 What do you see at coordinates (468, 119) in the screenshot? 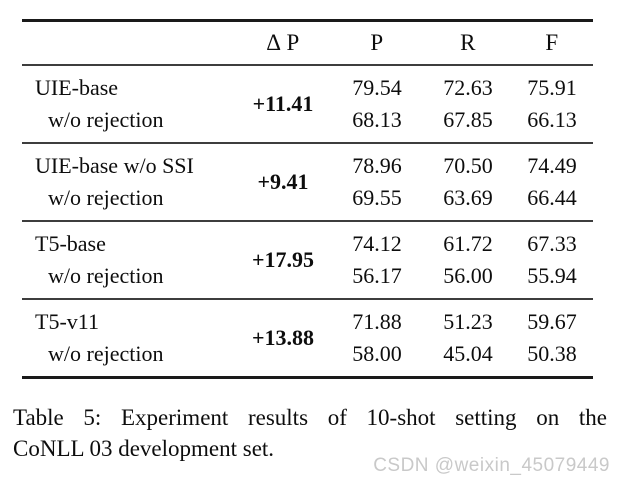
I see `metric-value: 67.85` at bounding box center [468, 119].